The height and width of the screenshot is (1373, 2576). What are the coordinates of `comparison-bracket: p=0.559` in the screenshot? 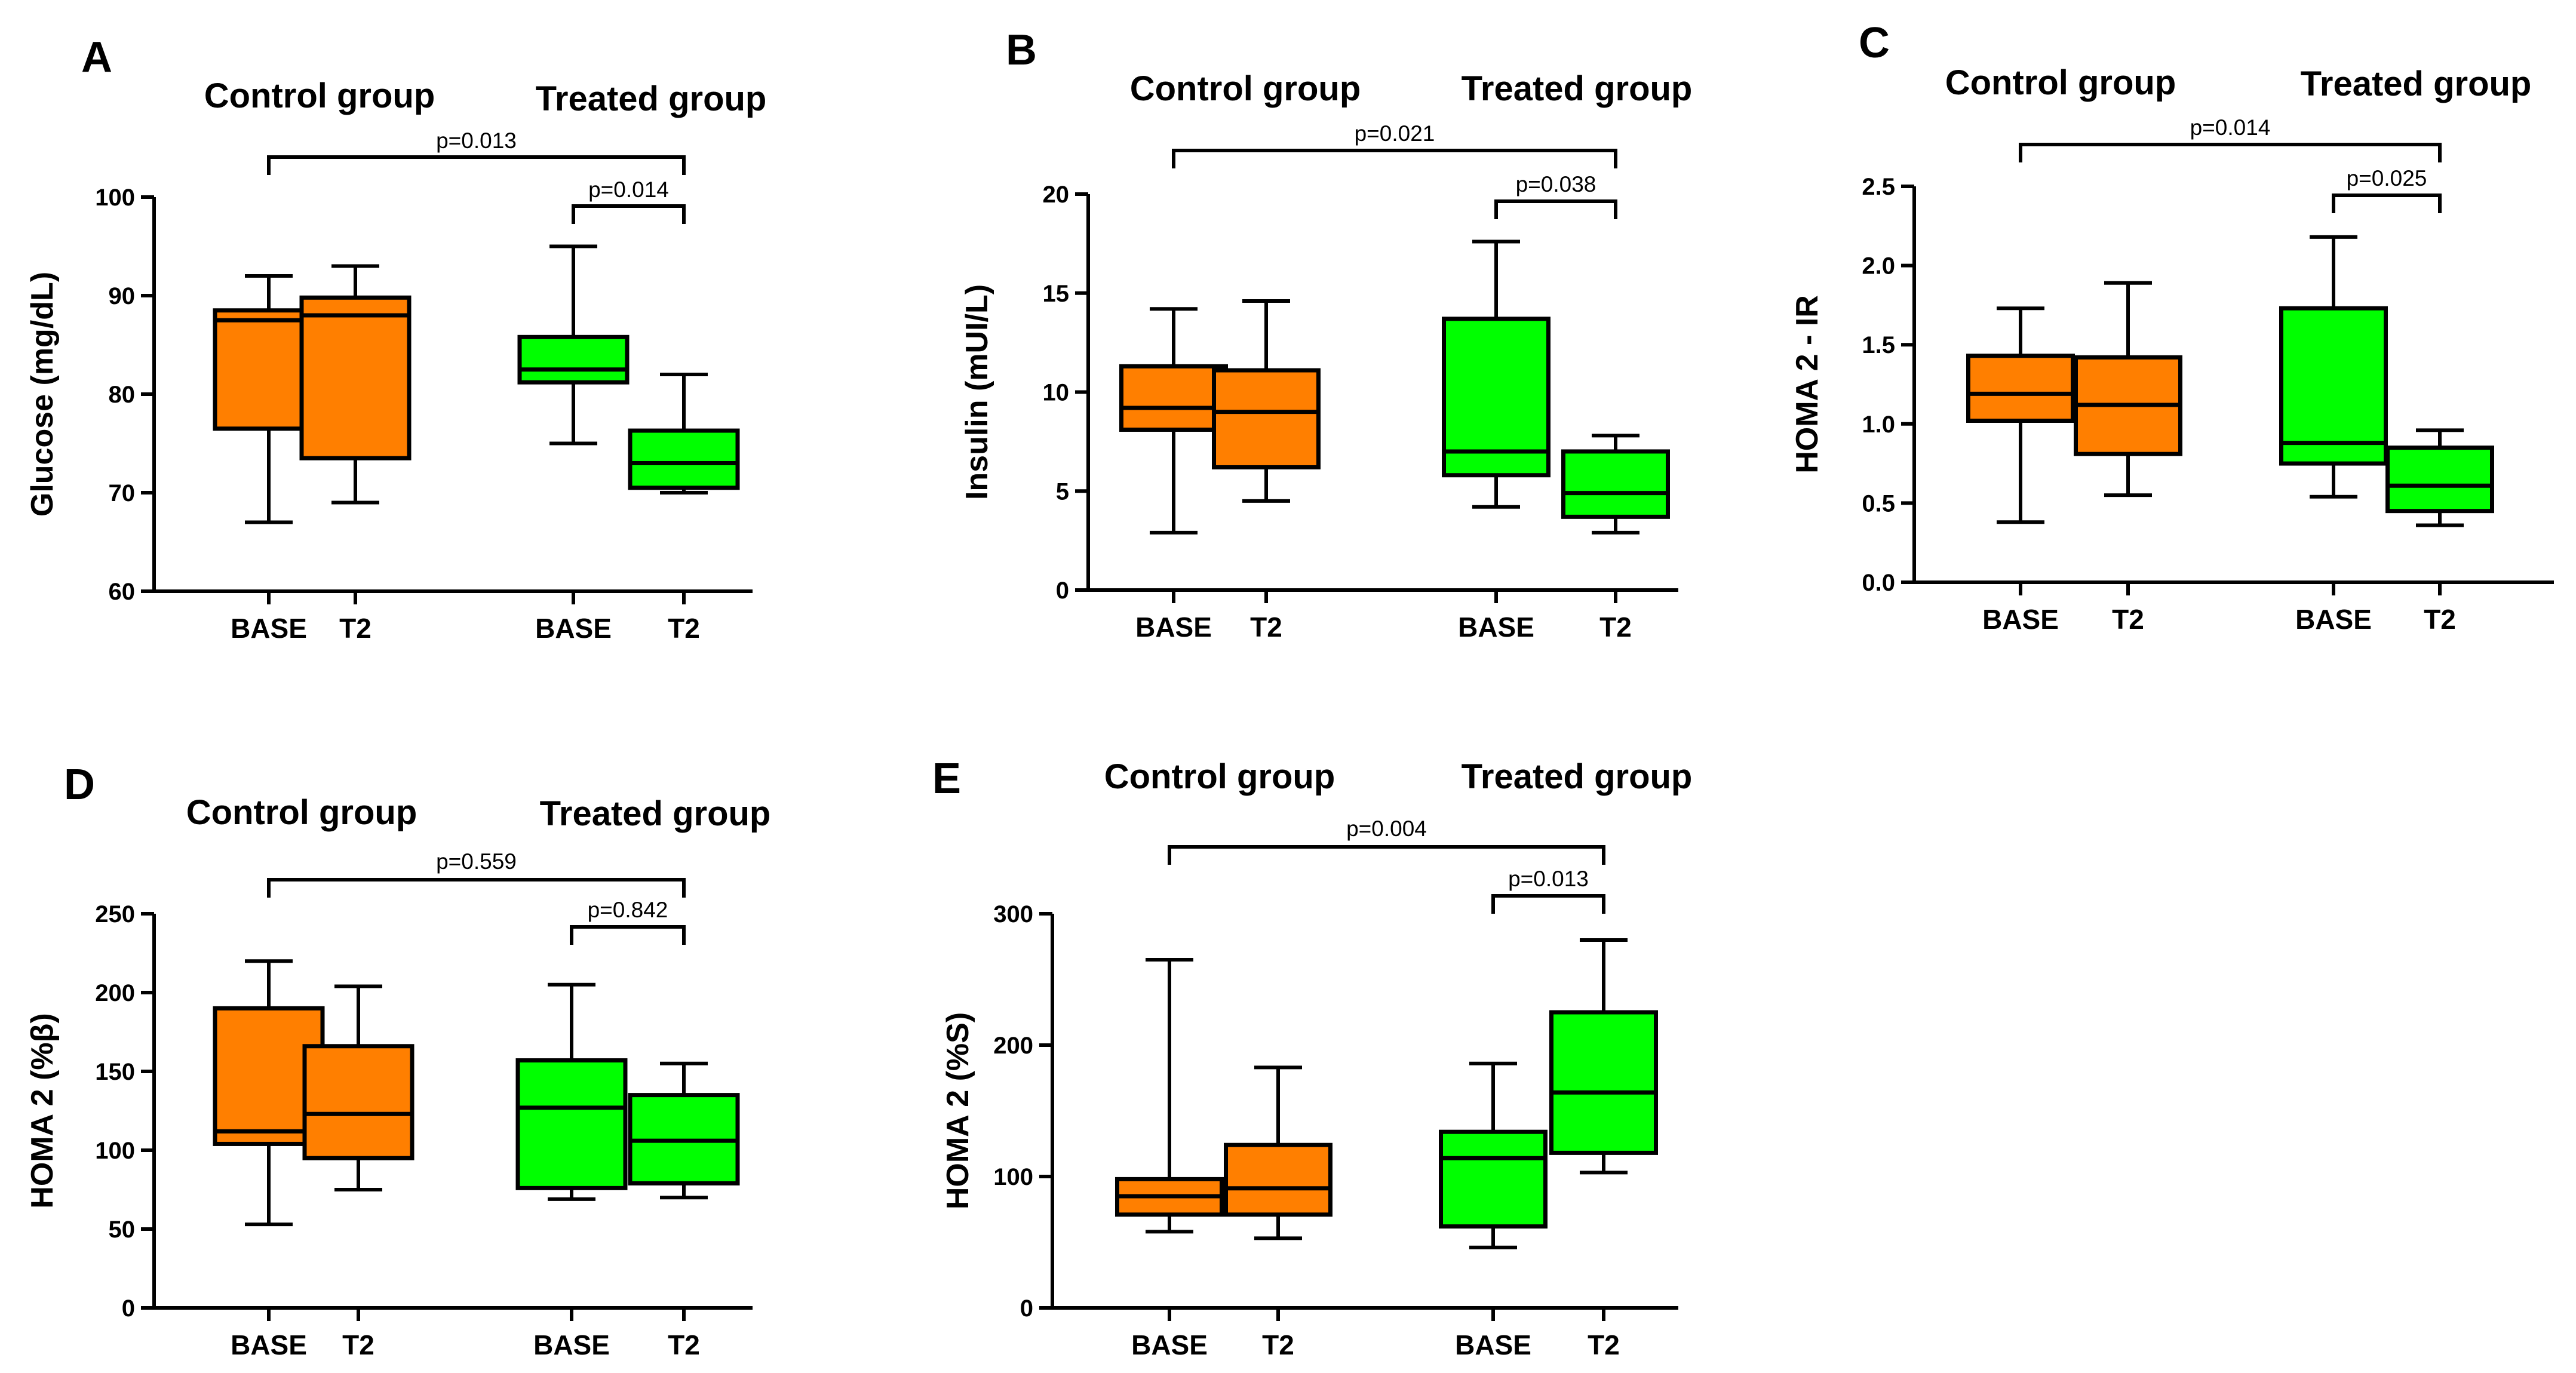 It's located at (476, 873).